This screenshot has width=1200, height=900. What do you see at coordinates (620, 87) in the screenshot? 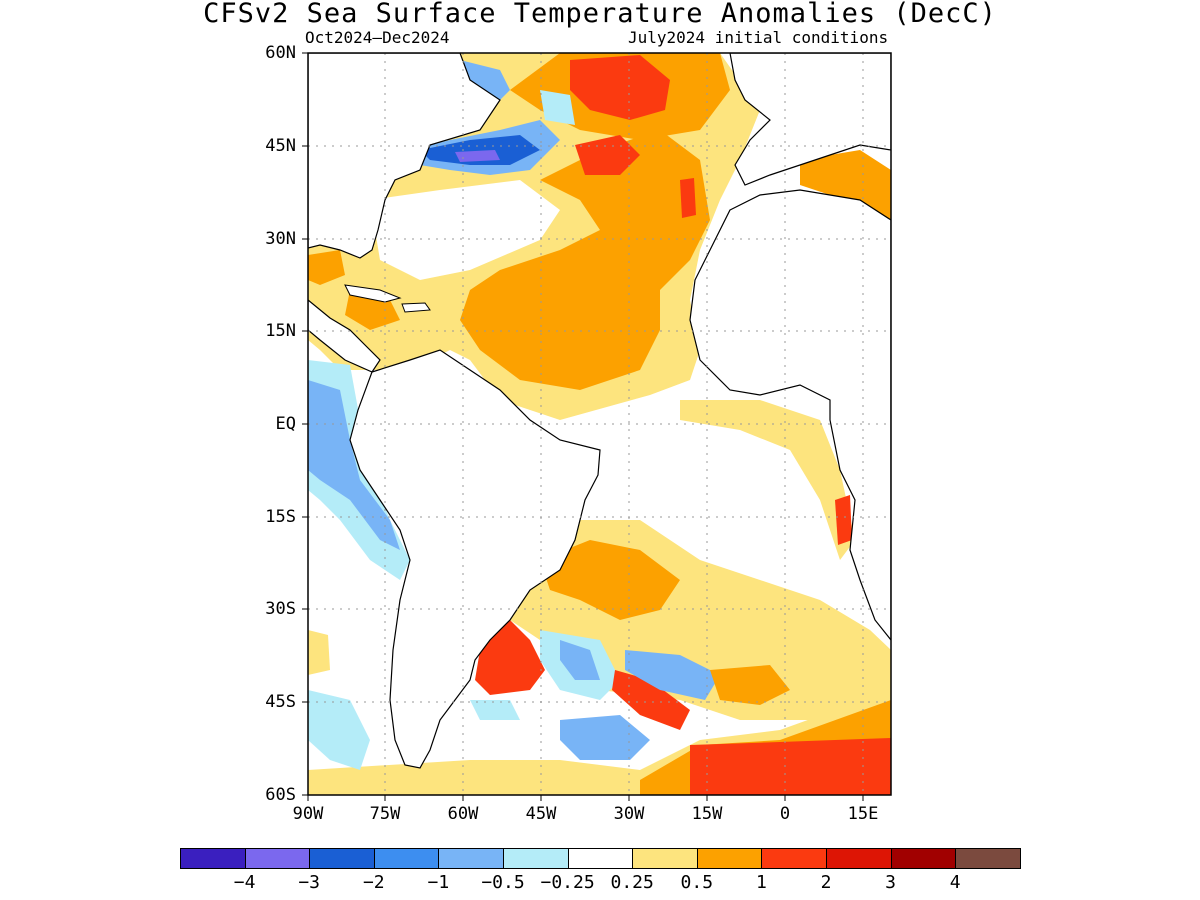
I see `anomaly-region-na-hot` at bounding box center [620, 87].